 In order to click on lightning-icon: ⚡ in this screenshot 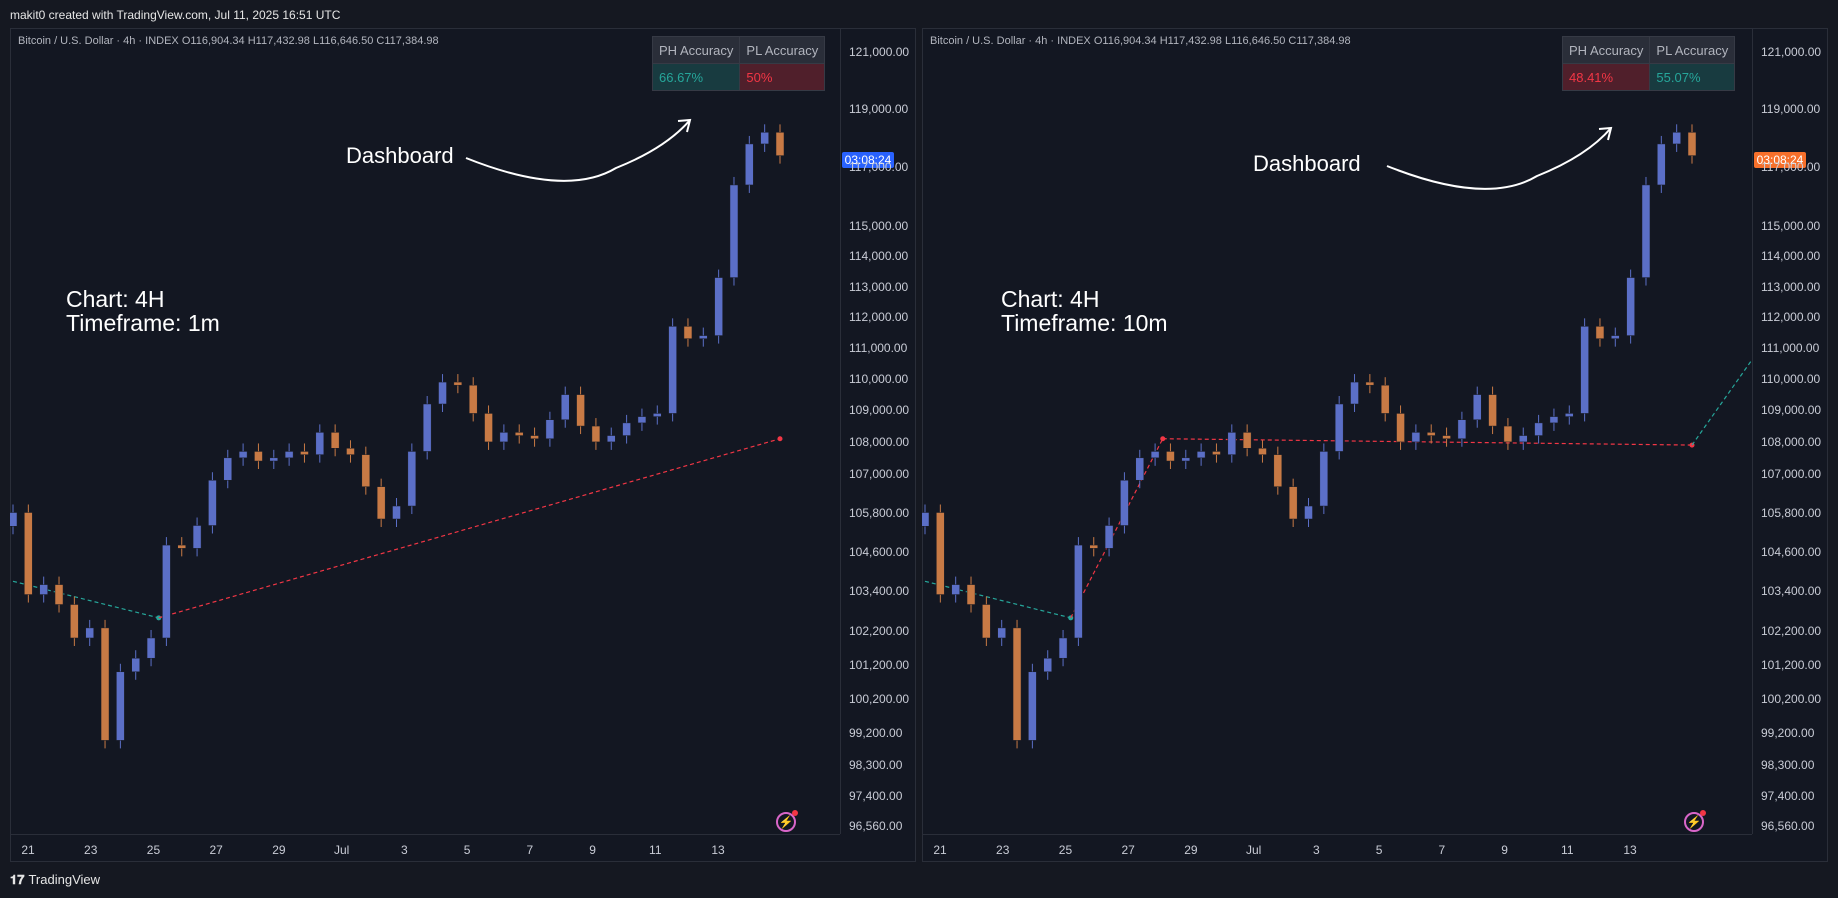, I will do `click(1695, 821)`.